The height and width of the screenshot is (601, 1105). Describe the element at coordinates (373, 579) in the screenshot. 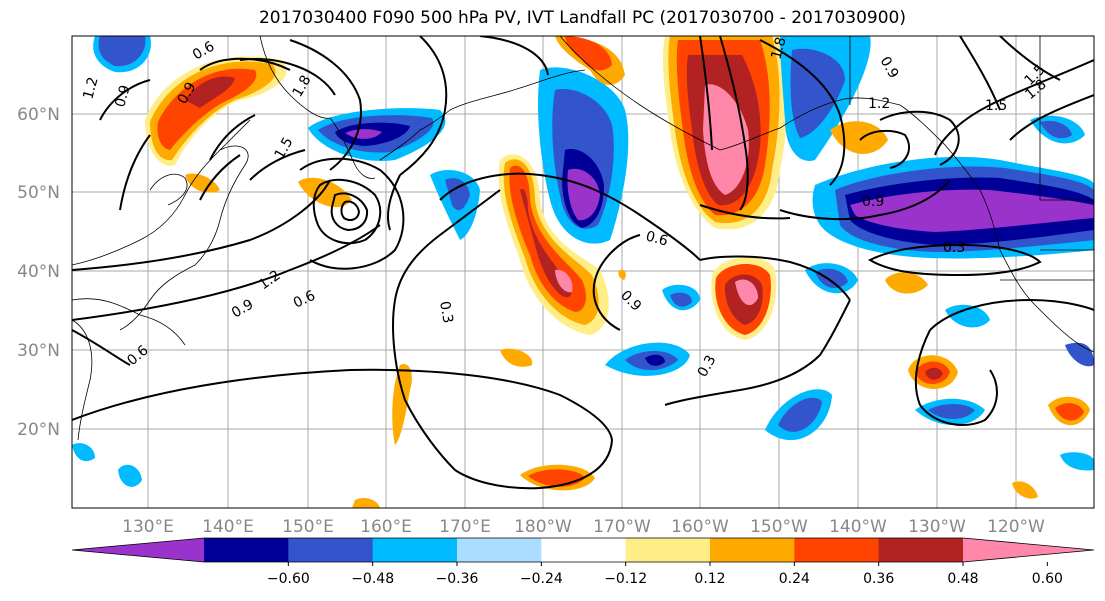

I see `colorbar-tick-label: −0.48` at that location.